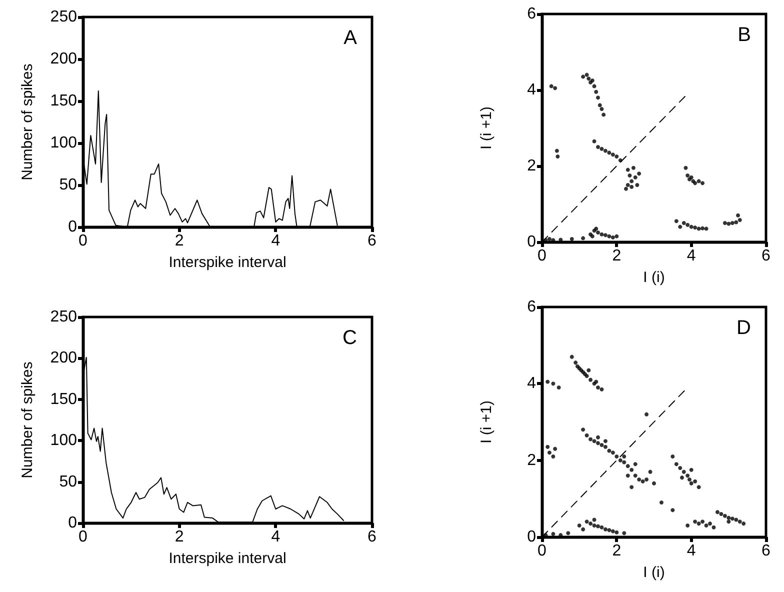 This screenshot has height=592, width=784. What do you see at coordinates (745, 35) in the screenshot?
I see `text: B` at bounding box center [745, 35].